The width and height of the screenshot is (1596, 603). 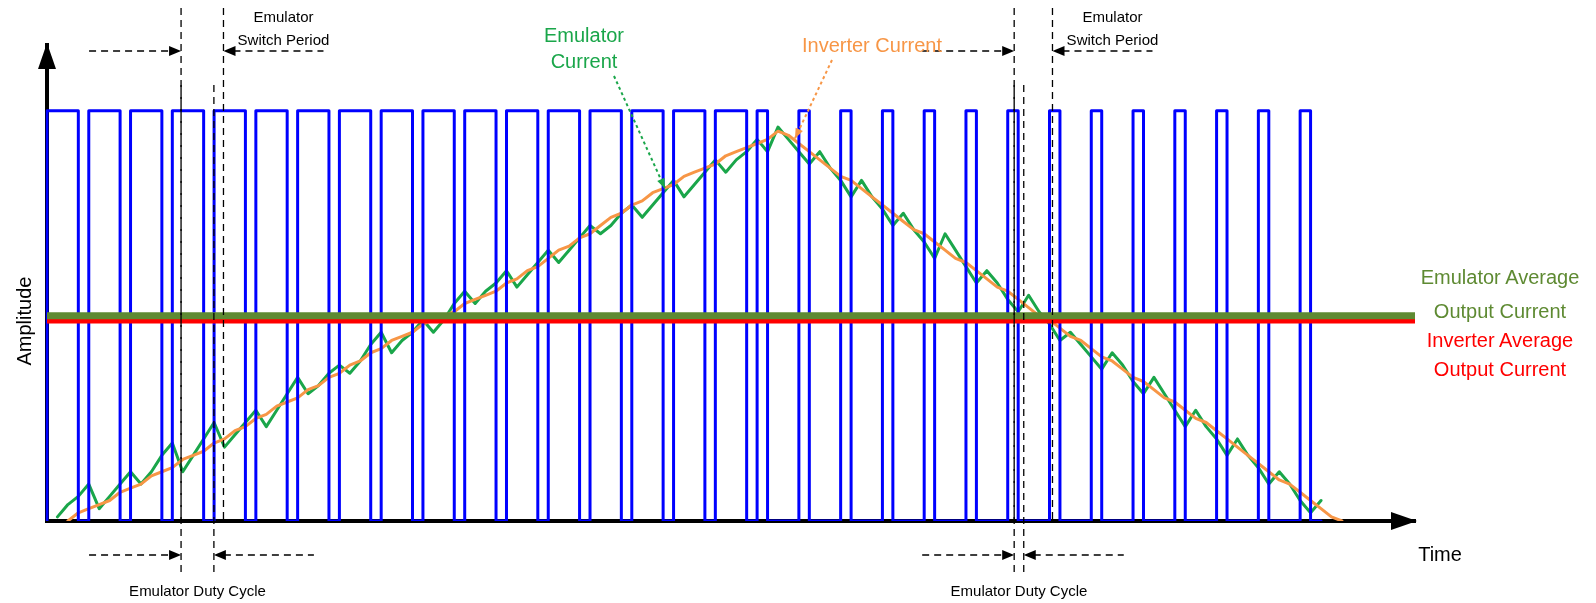 I want to click on x-axis-title: Time, so click(x=1440, y=553).